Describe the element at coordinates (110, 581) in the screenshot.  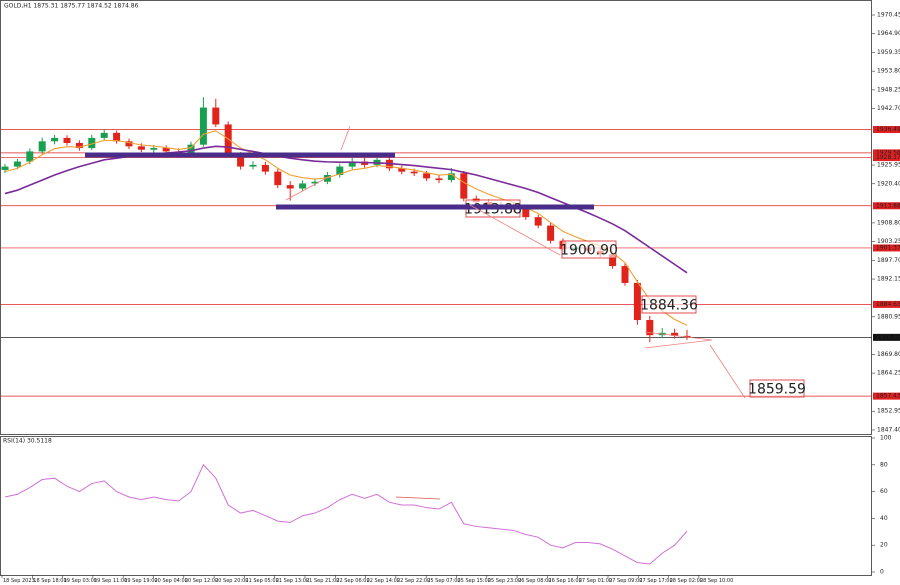
I see `x-tick-label: 19 Sep 11:00` at that location.